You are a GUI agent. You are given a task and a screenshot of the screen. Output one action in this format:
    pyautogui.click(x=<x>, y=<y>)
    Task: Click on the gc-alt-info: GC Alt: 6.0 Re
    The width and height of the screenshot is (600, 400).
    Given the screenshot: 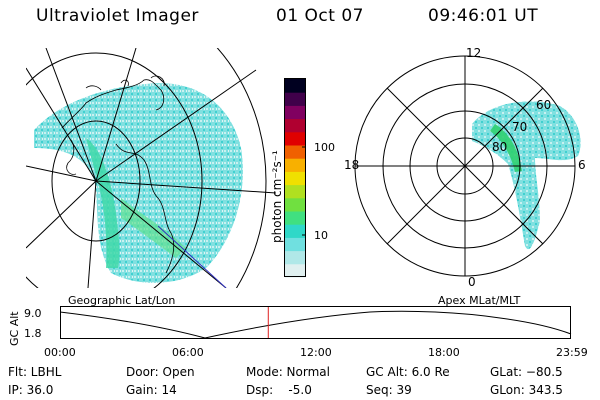 What is the action you would take?
    pyautogui.click(x=408, y=372)
    